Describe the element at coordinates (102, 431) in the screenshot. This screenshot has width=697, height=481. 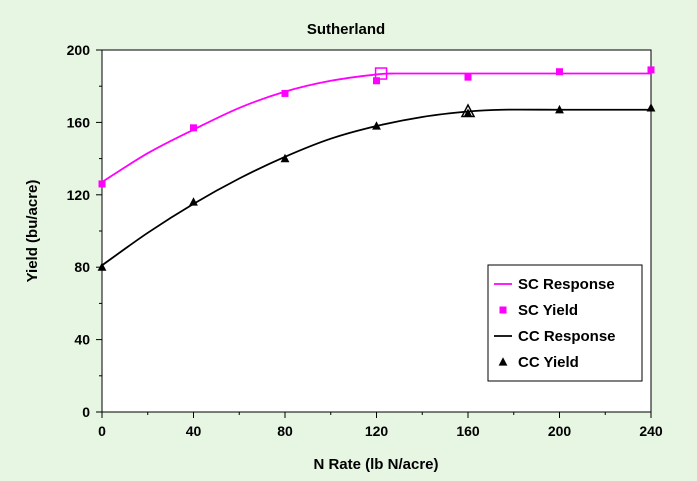
I see `x-tick-label: 0` at that location.